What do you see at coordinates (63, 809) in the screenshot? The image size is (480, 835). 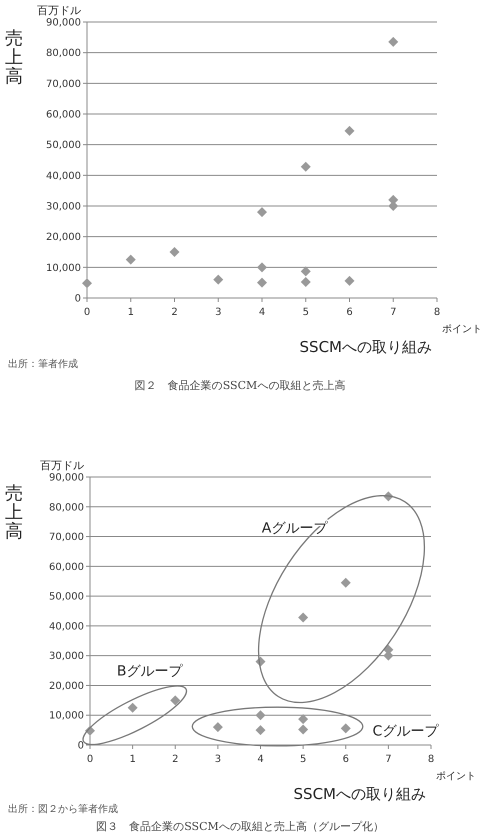 I see `text: 出所：図２から筆者作成` at bounding box center [63, 809].